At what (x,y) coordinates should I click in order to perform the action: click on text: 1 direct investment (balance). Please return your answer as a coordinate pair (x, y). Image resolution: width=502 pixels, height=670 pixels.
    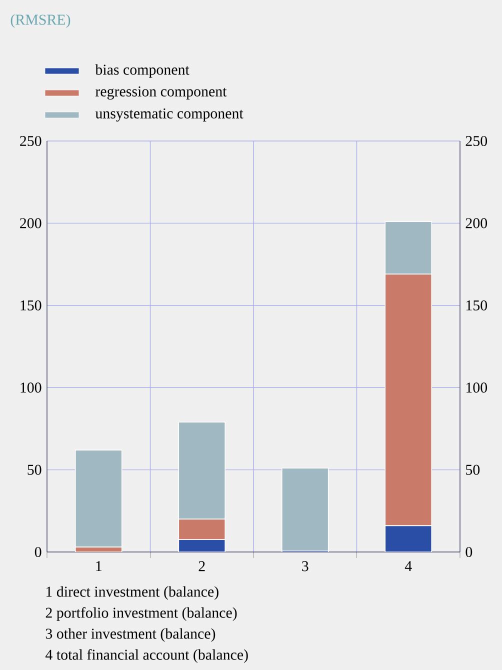
    Looking at the image, I should click on (132, 593).